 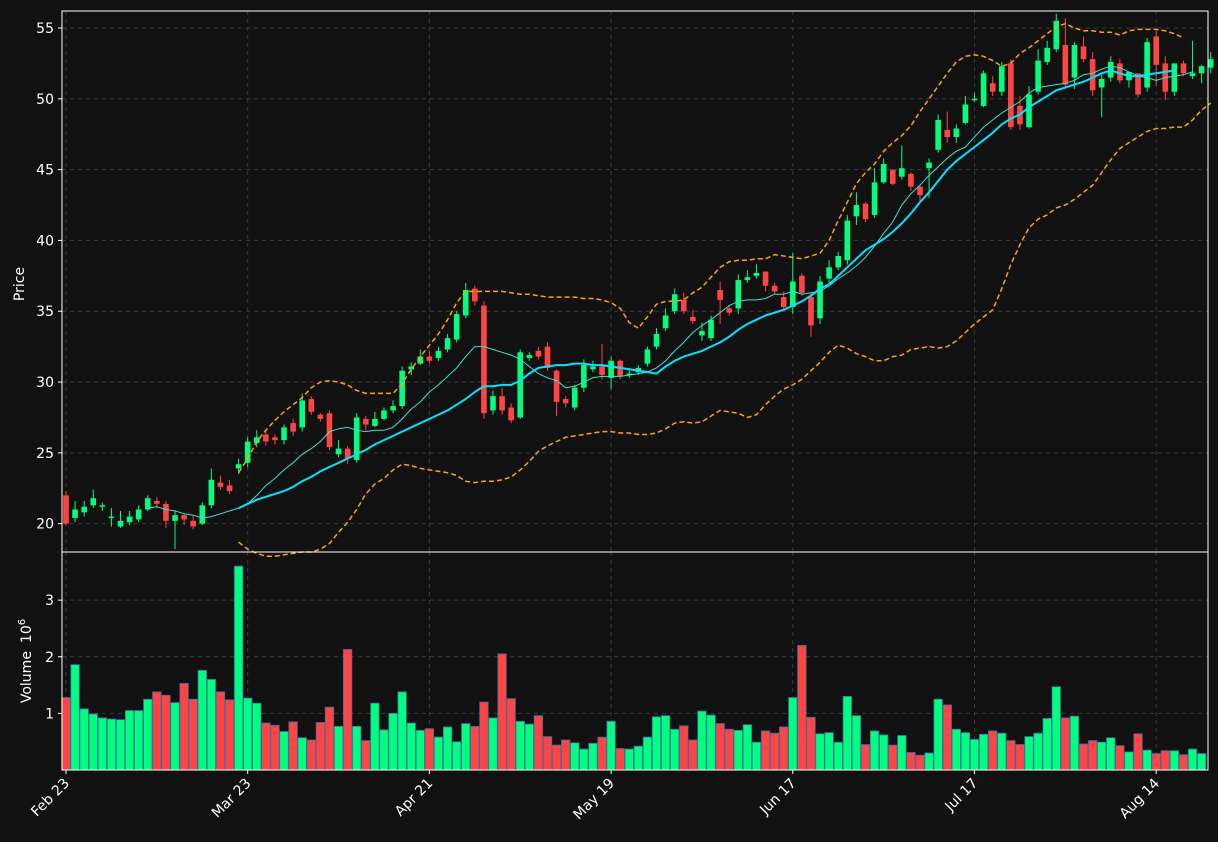 What do you see at coordinates (45, 525) in the screenshot?
I see `price-tick-label: 20` at bounding box center [45, 525].